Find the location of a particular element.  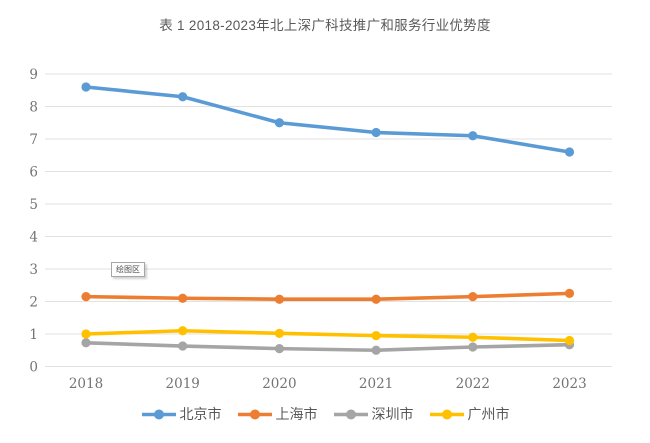

series-marker-shanghai-2019 is located at coordinates (183, 298).